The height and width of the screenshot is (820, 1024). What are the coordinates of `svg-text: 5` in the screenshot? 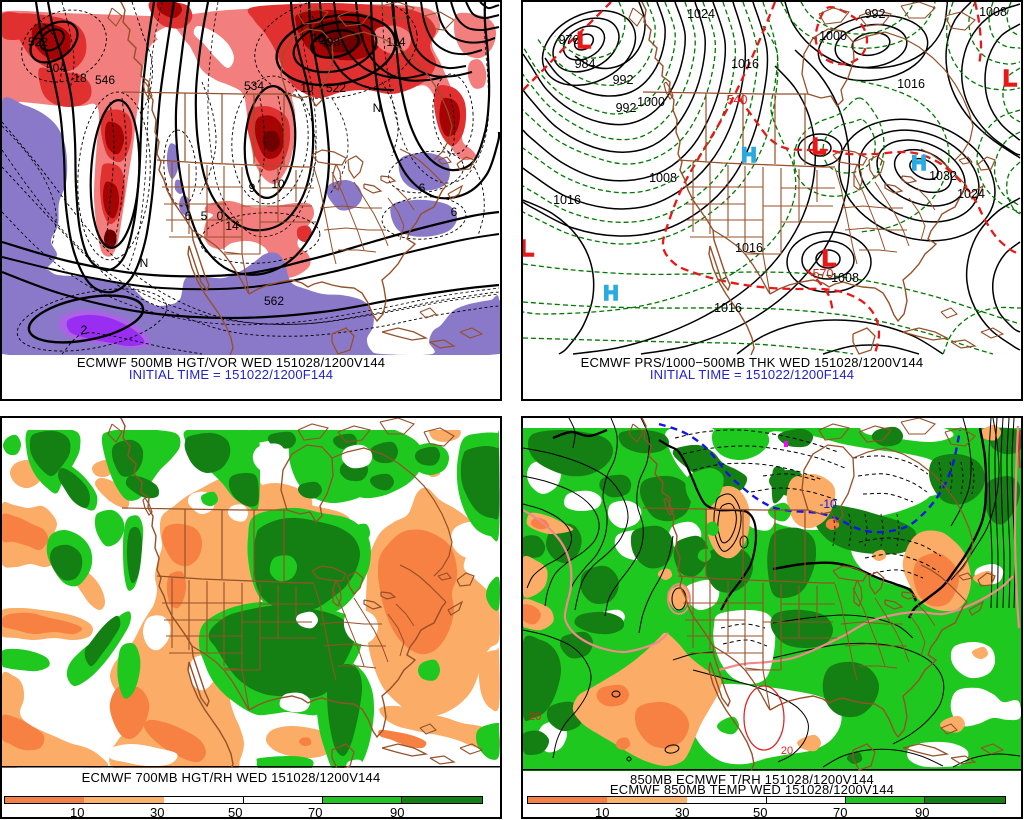 It's located at (204, 216).